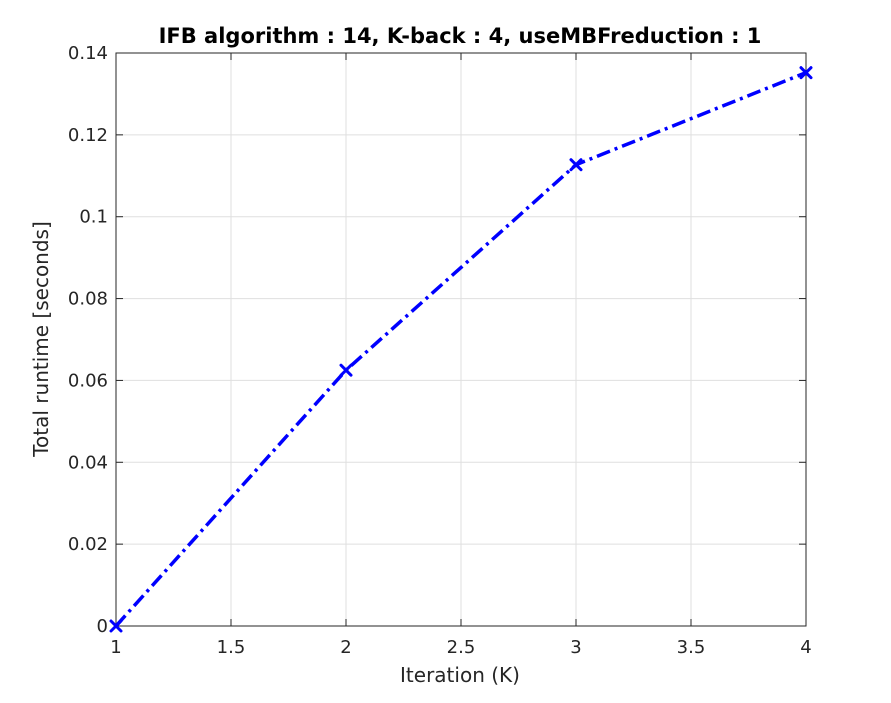 This screenshot has height=703, width=891. What do you see at coordinates (115, 647) in the screenshot?
I see `x-tick-label: 1` at bounding box center [115, 647].